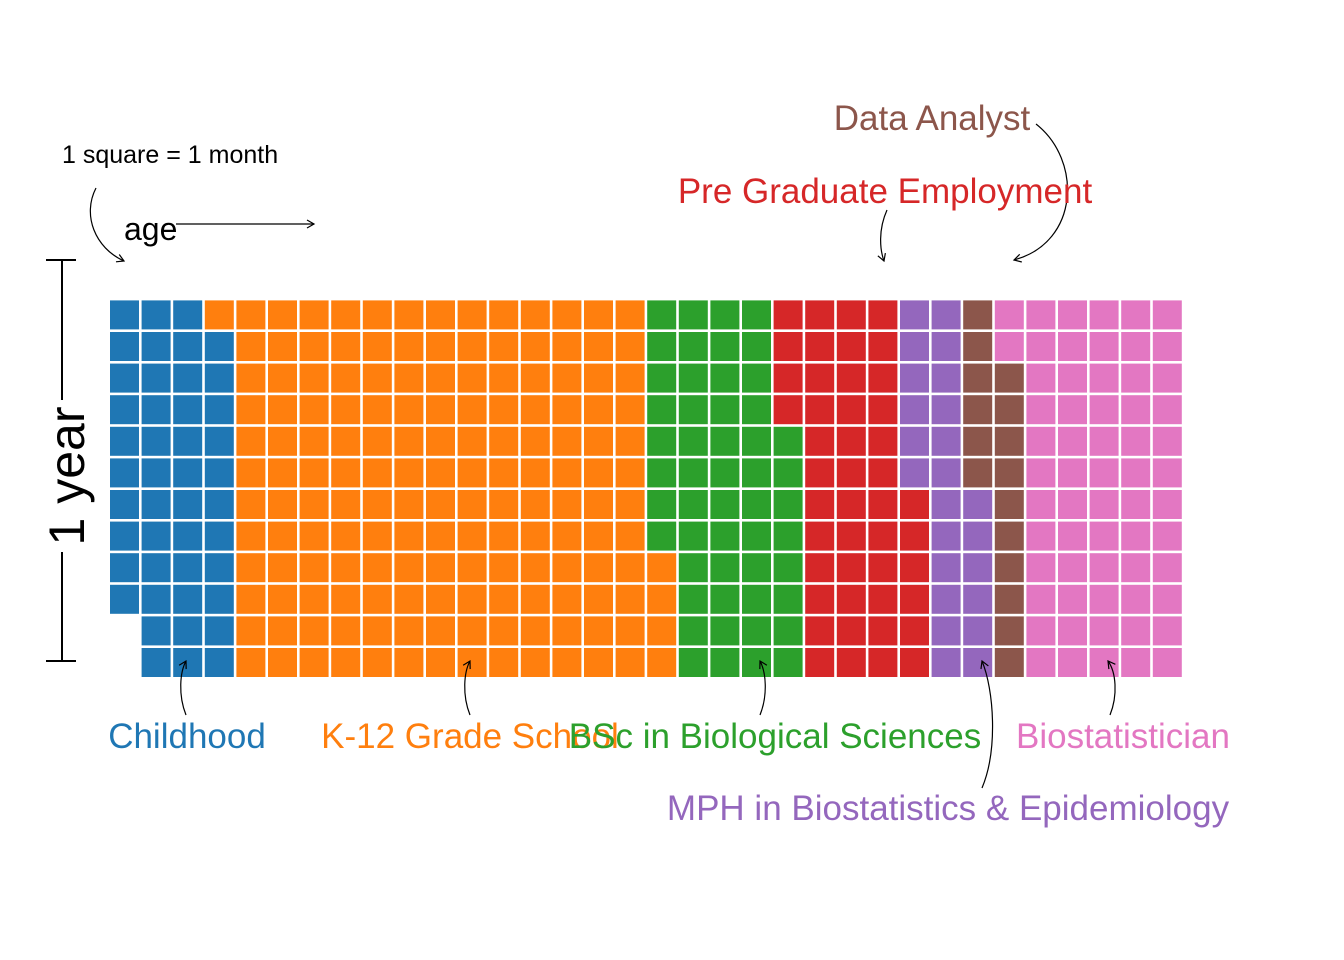 This screenshot has width=1344, height=960. Describe the element at coordinates (187, 736) in the screenshot. I see `label-childhood: Childhood` at that location.